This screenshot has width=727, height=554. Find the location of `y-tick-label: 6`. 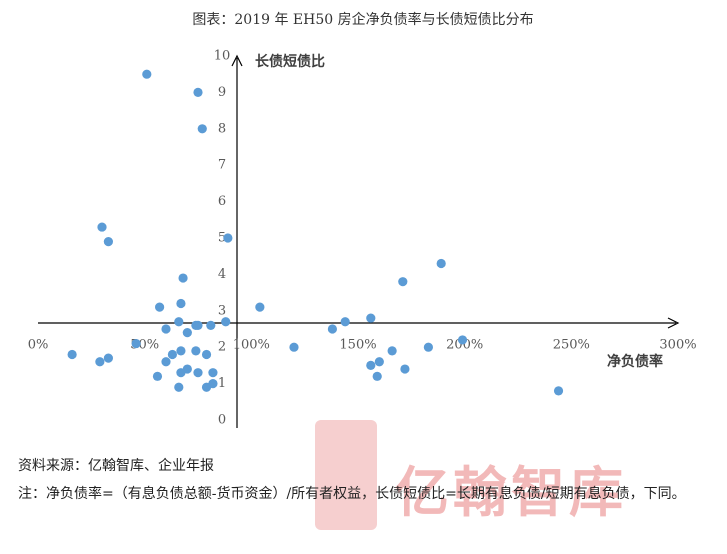

y-tick-label: 6 is located at coordinates (222, 201).